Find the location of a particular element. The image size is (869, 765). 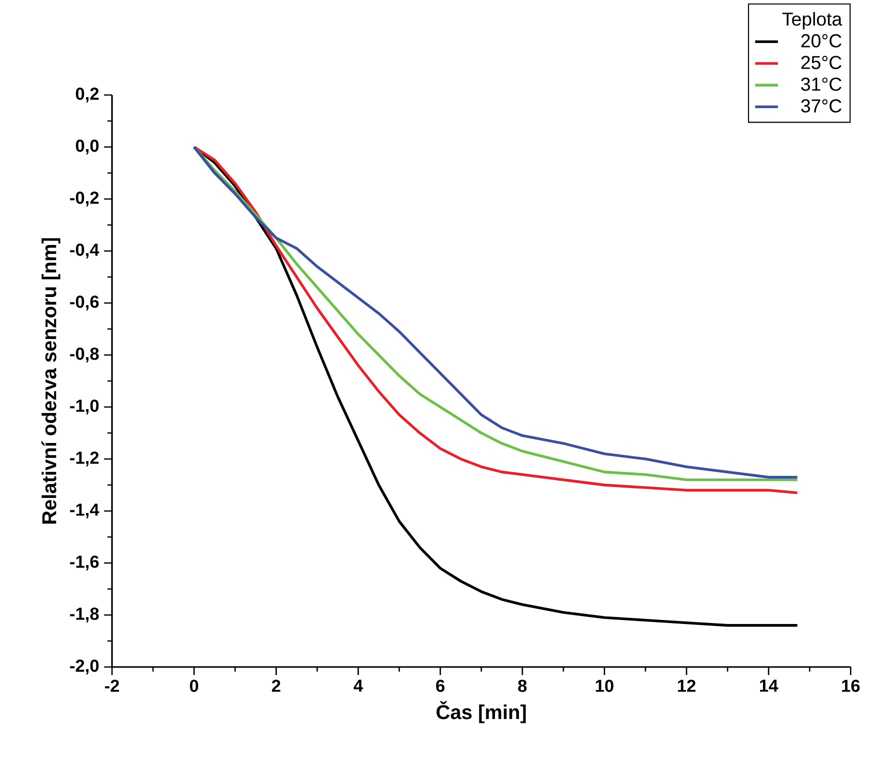

legend-label: 31°C is located at coordinates (821, 84).